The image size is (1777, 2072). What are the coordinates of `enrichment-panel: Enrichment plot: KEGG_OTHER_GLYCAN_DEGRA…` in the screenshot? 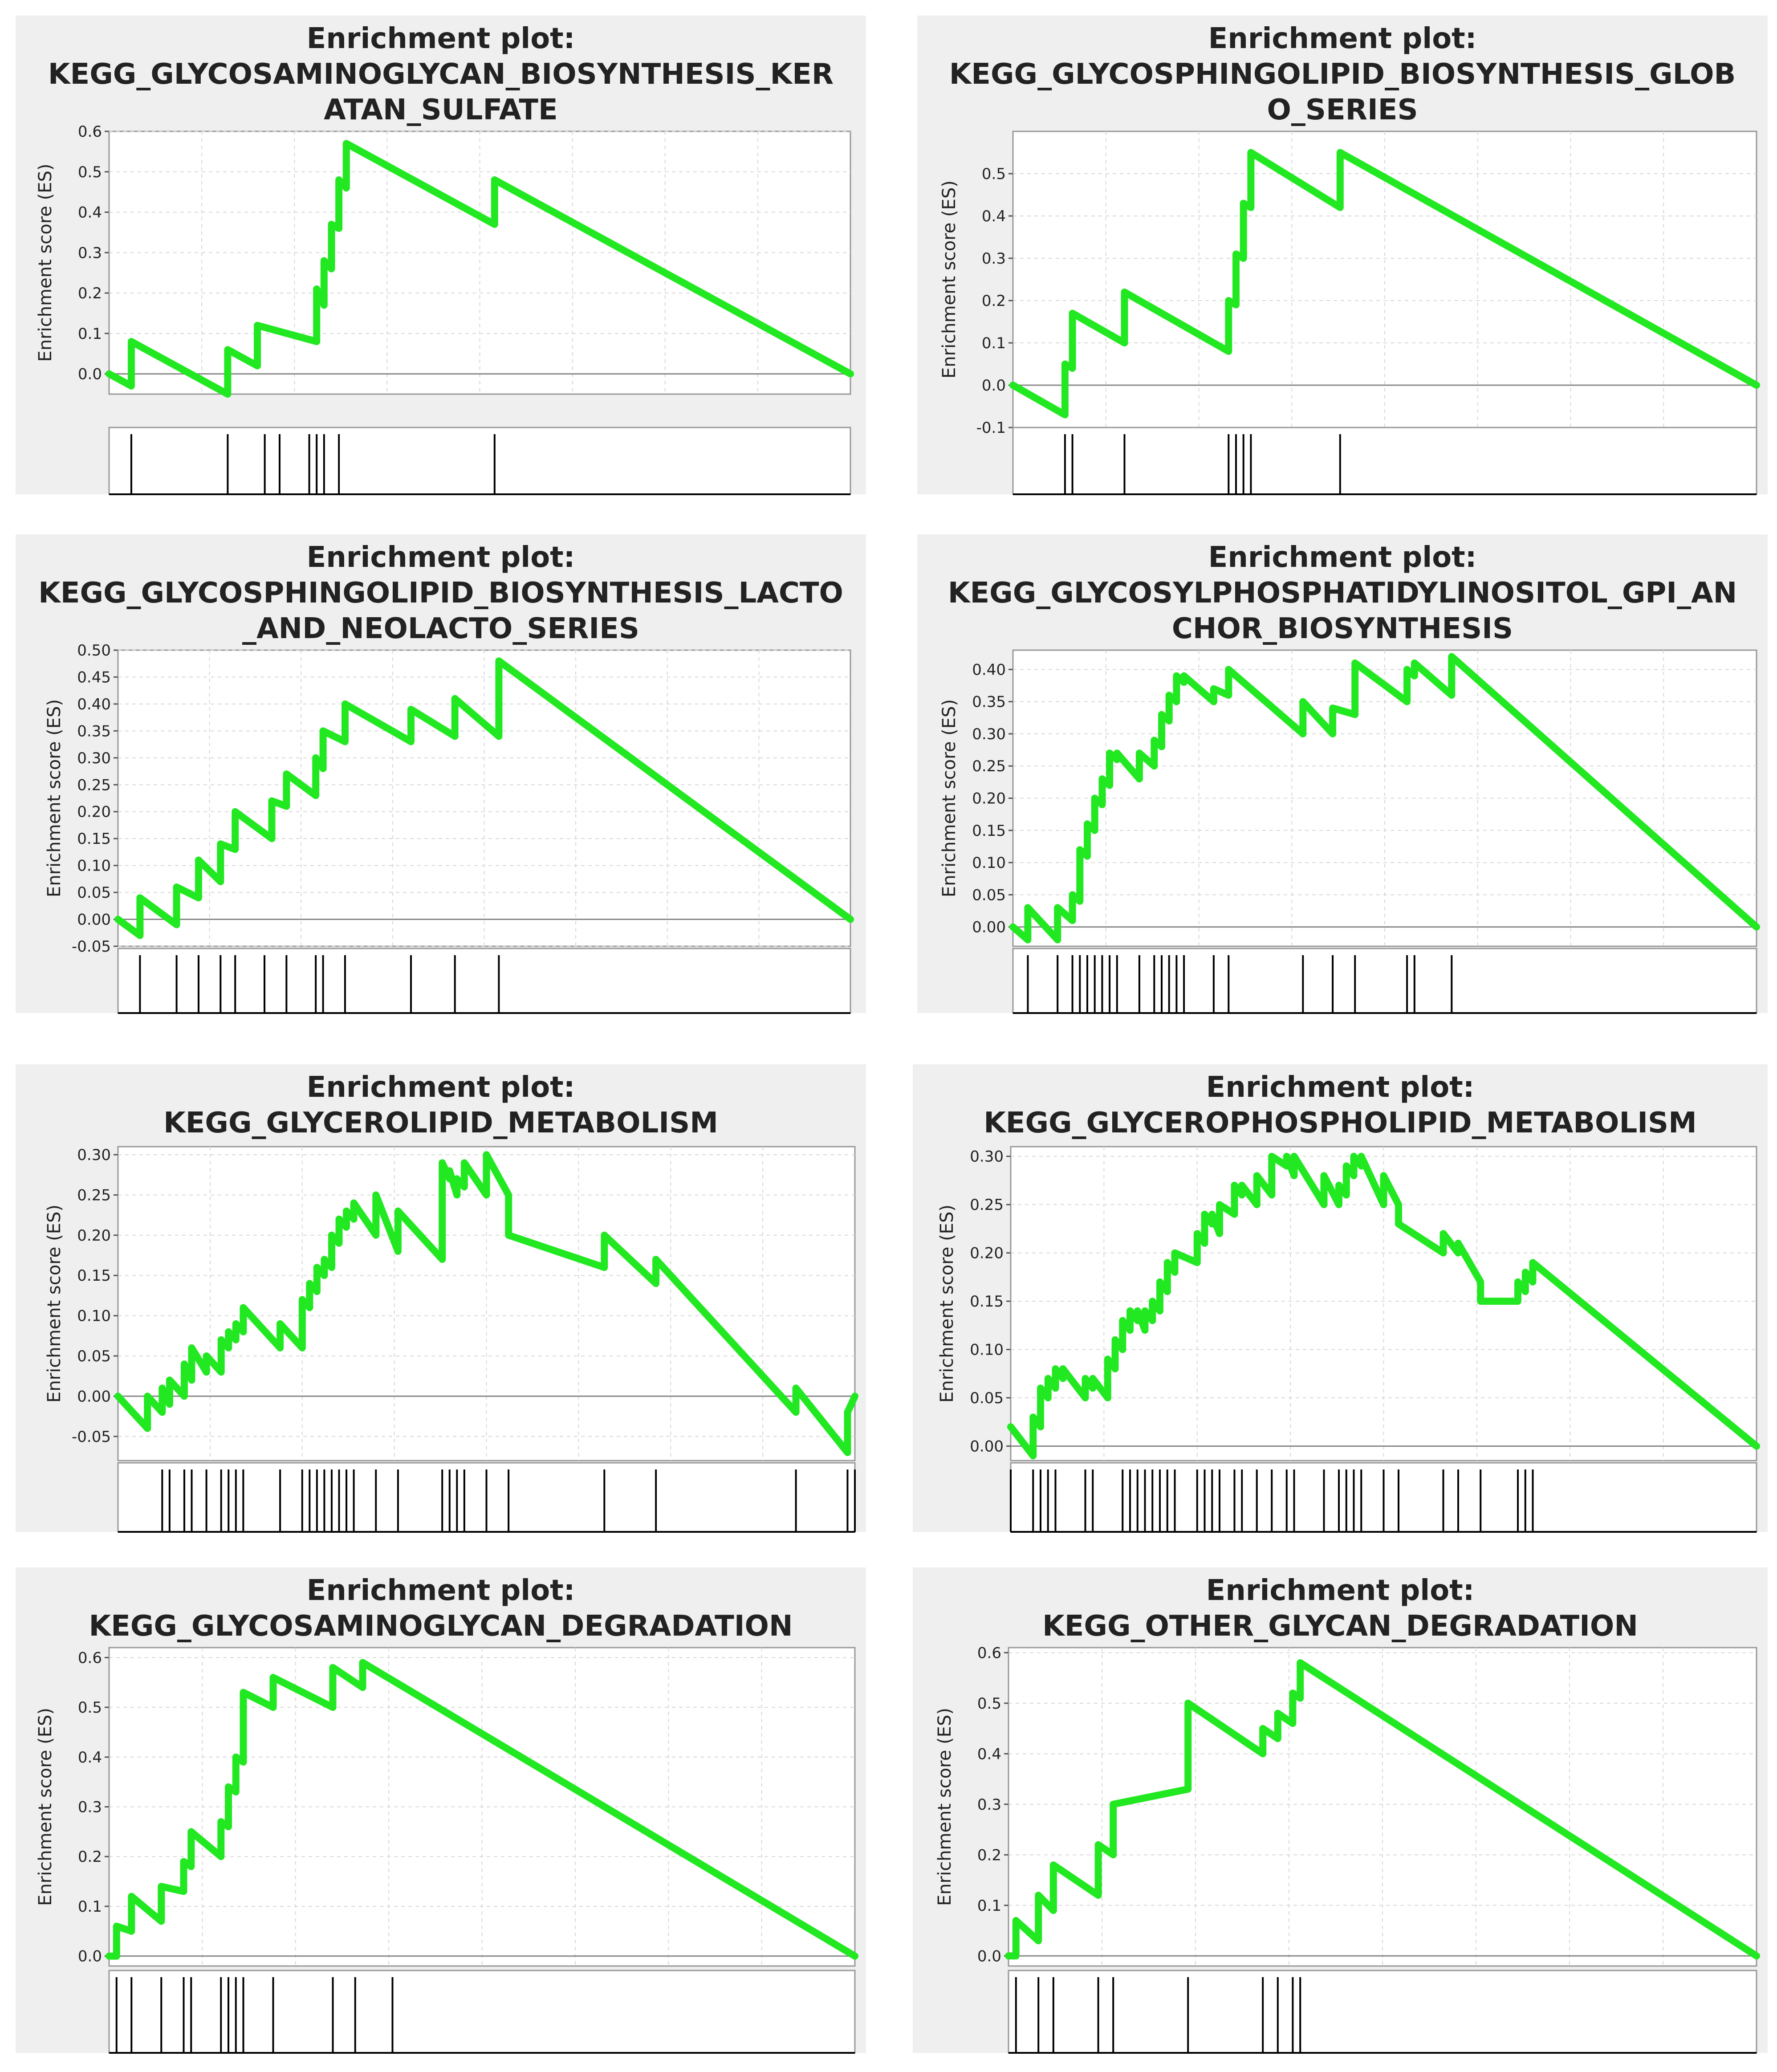 It's located at (1341, 1810).